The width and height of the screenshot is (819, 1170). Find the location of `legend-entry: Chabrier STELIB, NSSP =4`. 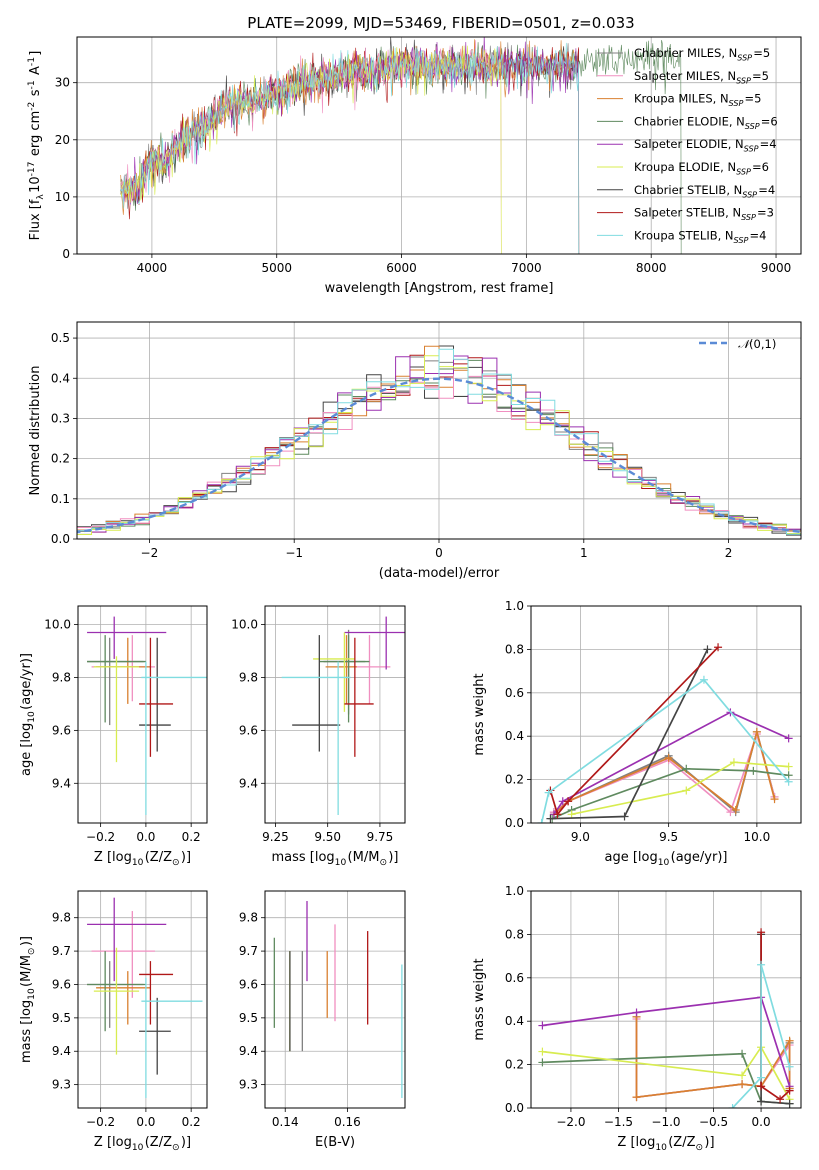

legend-entry: Chabrier STELIB, NSSP =4 is located at coordinates (704, 191).